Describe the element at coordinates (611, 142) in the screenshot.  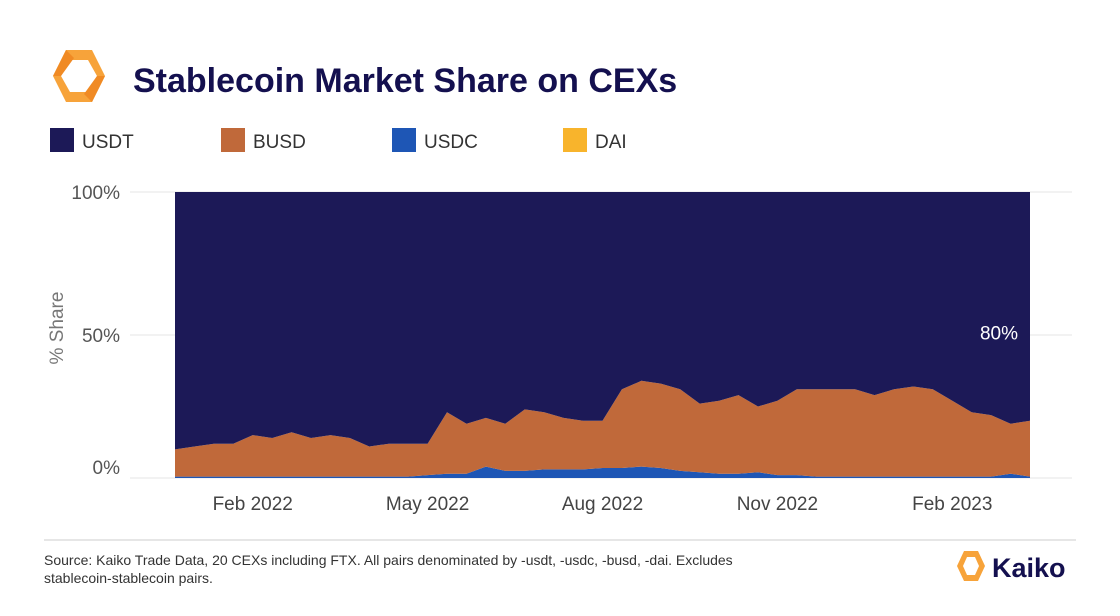
I see `legend-label: DAI` at that location.